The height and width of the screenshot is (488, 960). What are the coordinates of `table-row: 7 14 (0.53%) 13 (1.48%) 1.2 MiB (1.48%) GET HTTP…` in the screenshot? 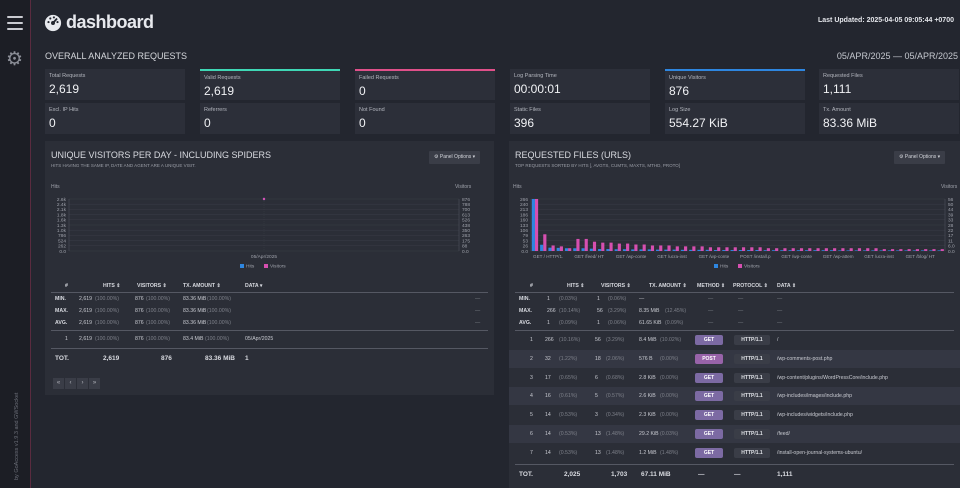 It's located at (734, 453).